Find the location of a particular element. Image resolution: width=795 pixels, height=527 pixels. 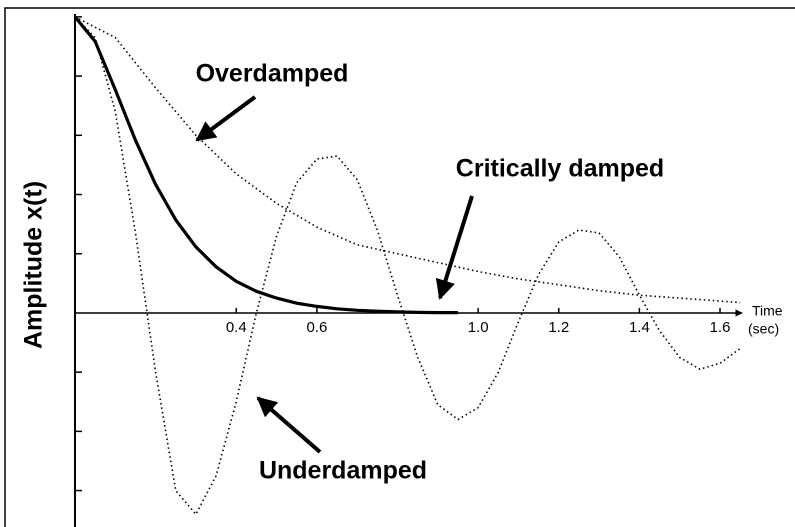

x-axis-label: Time is located at coordinates (767, 311).